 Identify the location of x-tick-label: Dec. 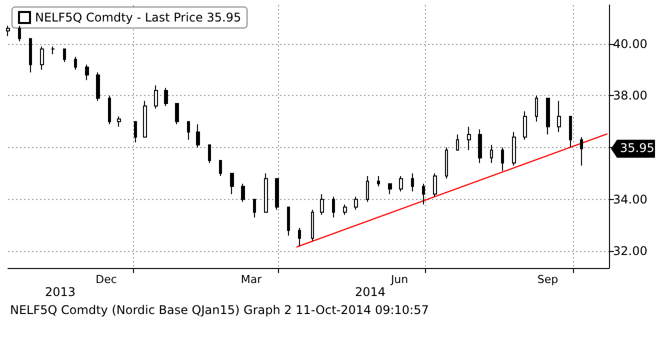
(106, 279).